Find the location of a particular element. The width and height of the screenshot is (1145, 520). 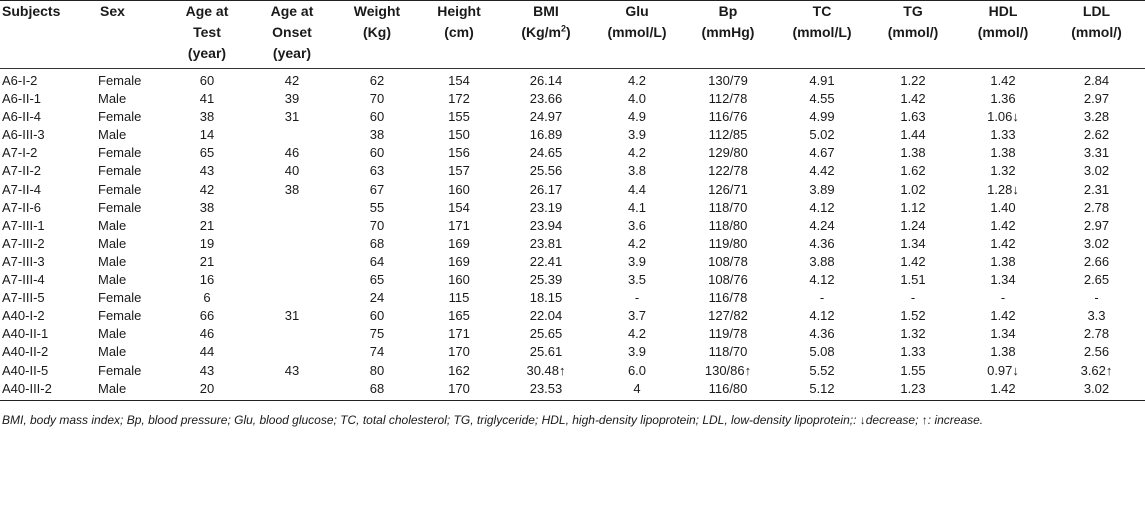

cell-tc: 4.12 is located at coordinates (822, 207).